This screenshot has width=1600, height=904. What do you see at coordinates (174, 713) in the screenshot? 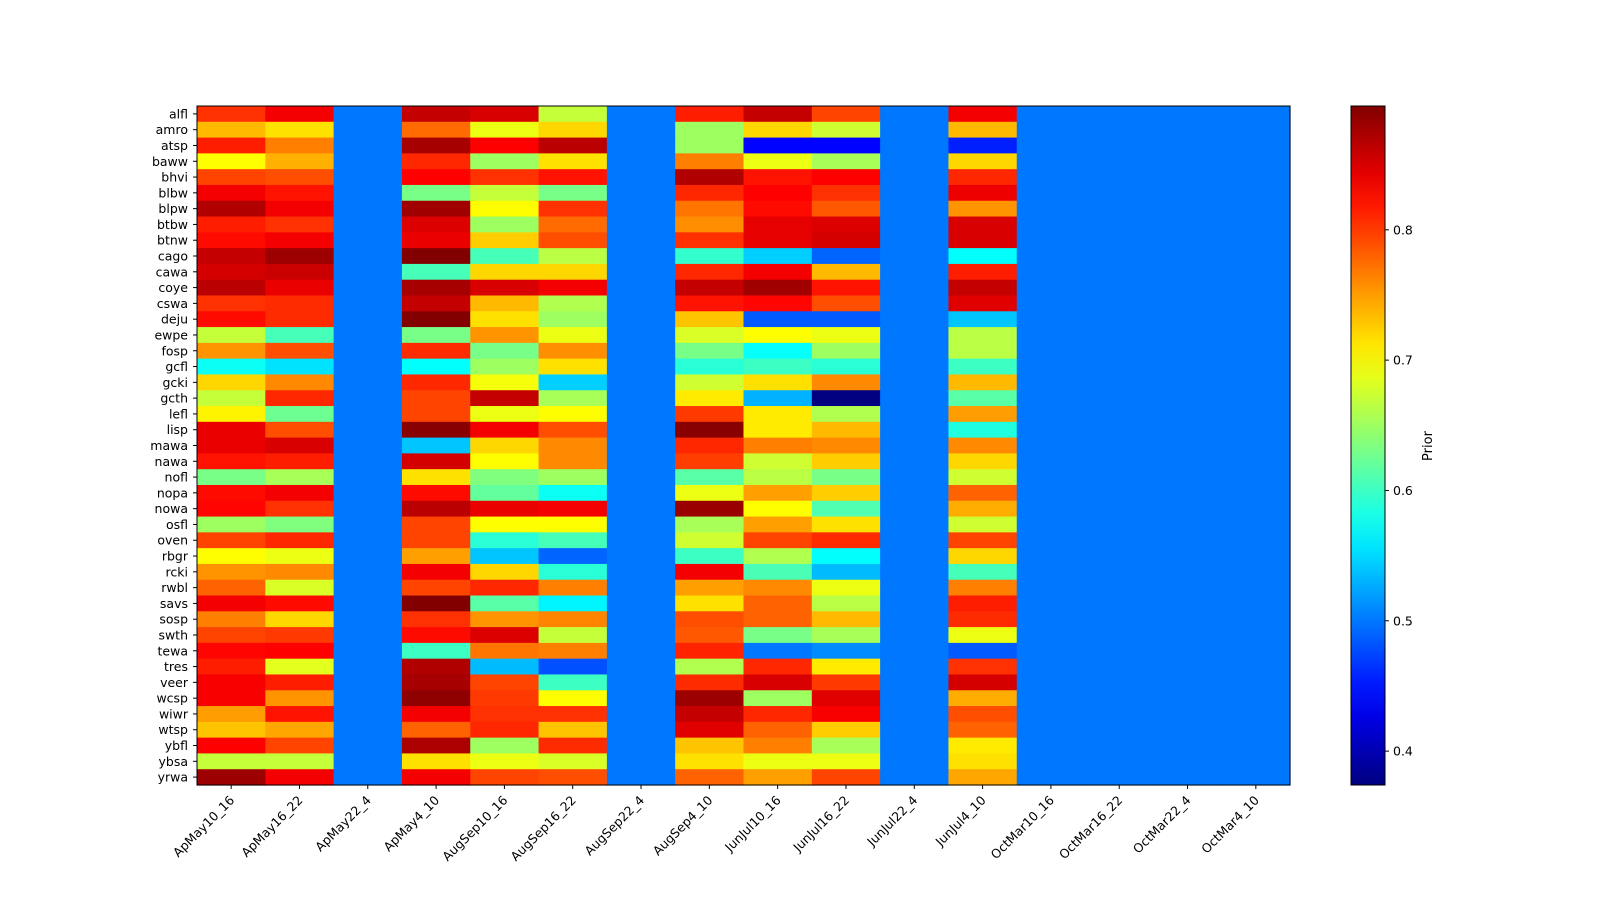
I see `y-tick-label: wiwr` at bounding box center [174, 713].